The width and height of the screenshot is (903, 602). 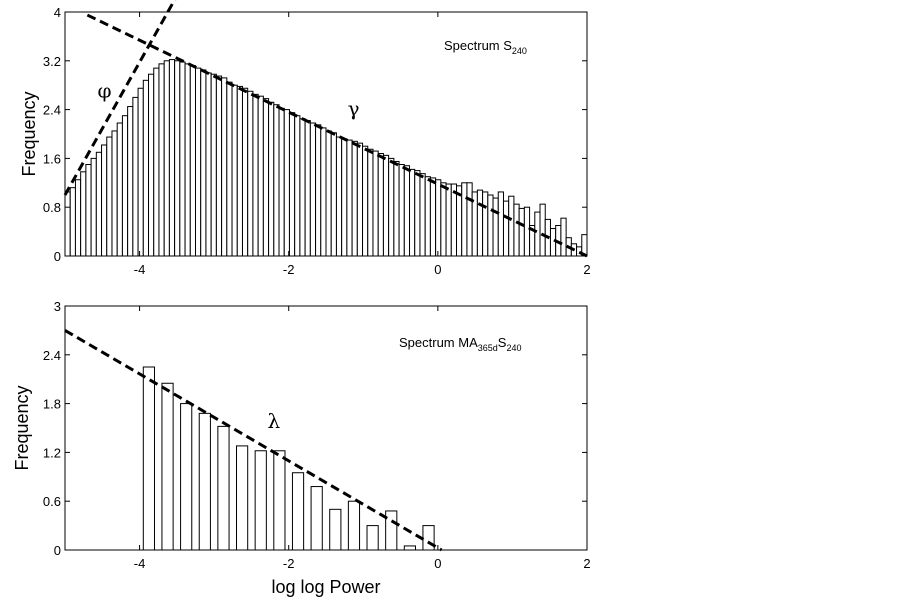 I want to click on bottom-fit-label: λ, so click(x=273, y=421).